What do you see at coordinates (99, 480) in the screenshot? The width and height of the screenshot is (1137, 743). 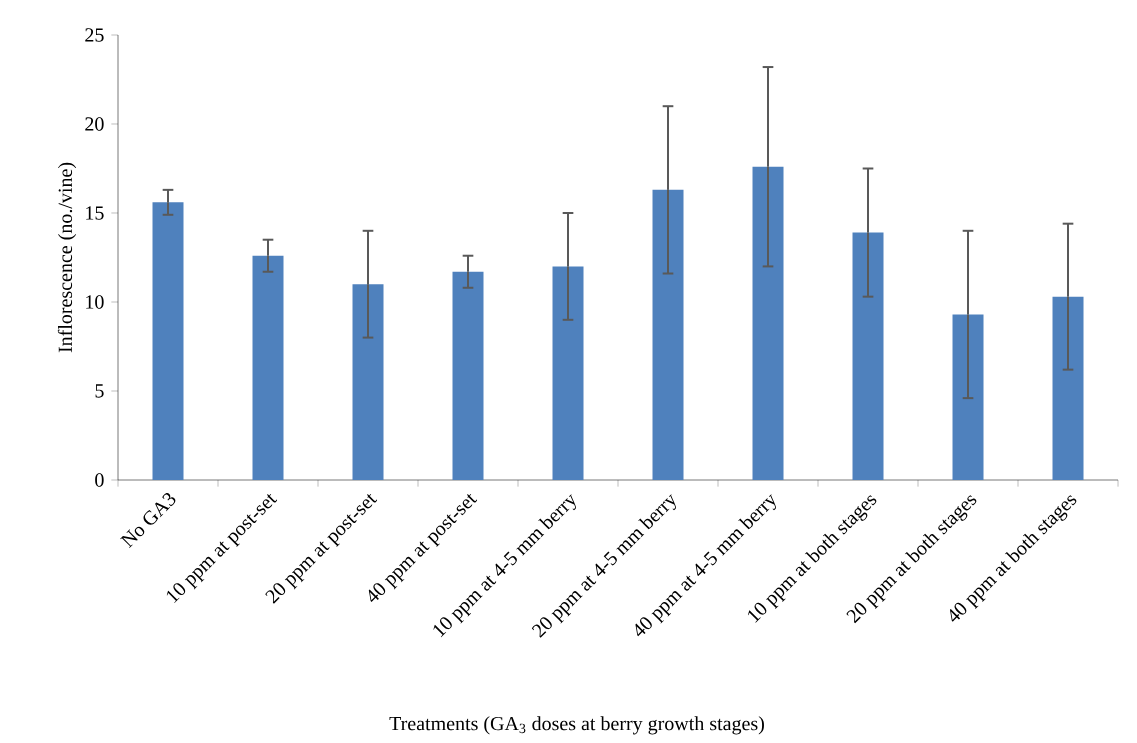 I see `y-tick-label: 0` at bounding box center [99, 480].